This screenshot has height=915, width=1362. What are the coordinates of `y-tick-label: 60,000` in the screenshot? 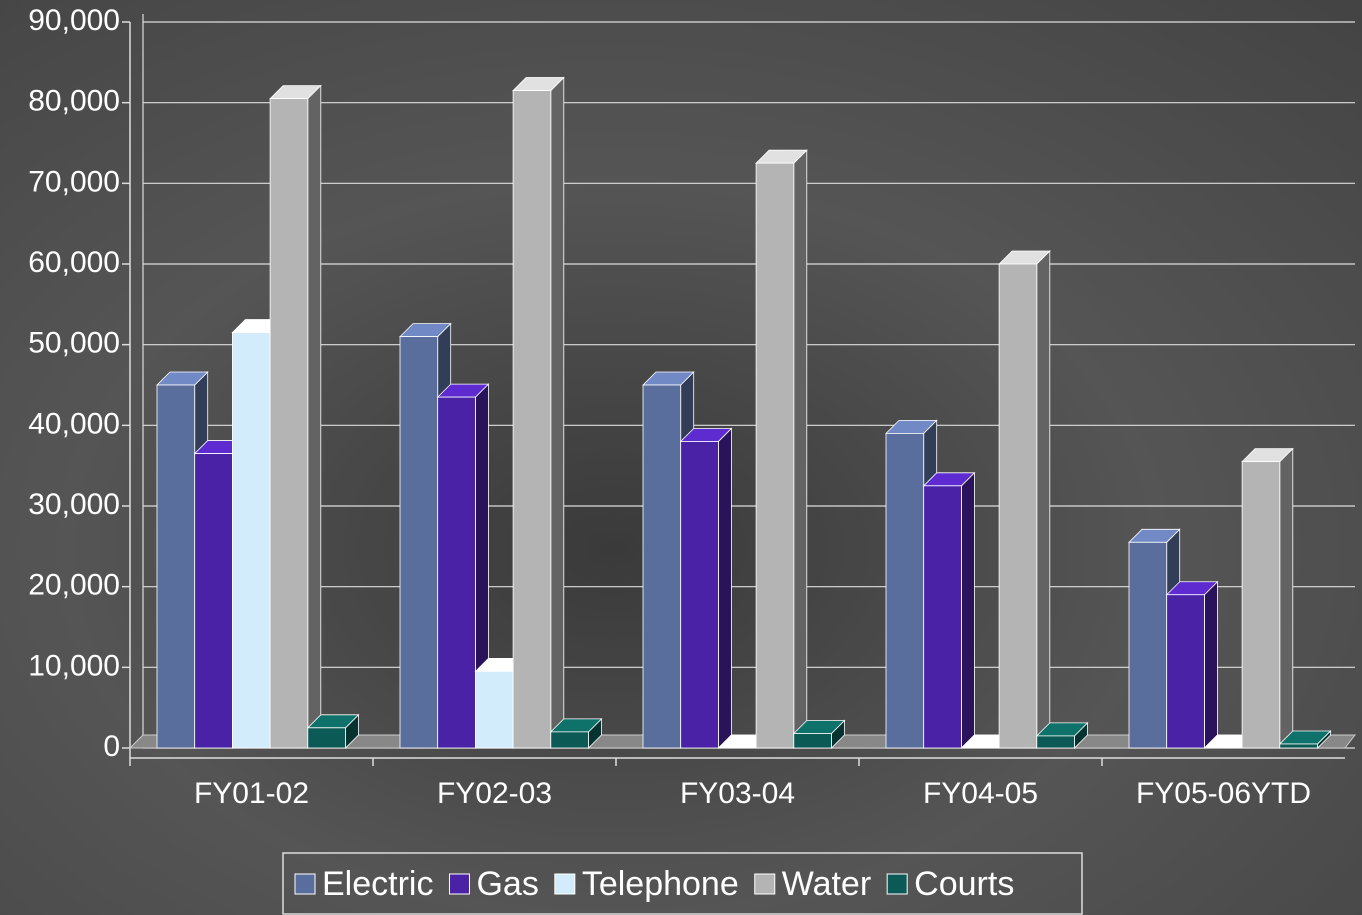 It's located at (74, 262).